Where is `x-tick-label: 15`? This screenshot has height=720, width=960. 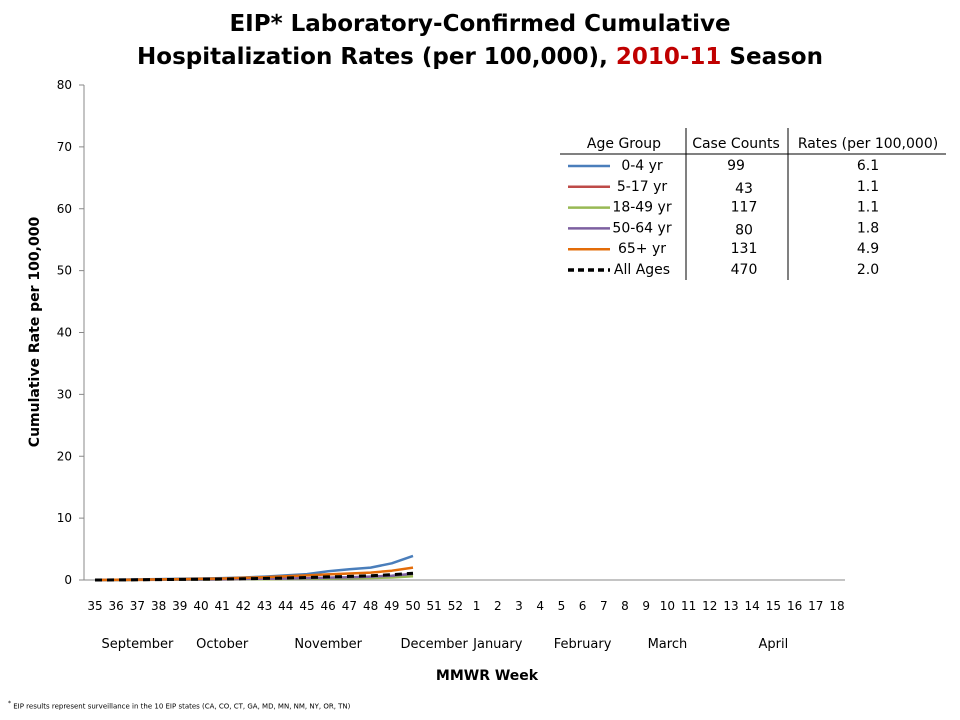
x-tick-label: 15 is located at coordinates (773, 606).